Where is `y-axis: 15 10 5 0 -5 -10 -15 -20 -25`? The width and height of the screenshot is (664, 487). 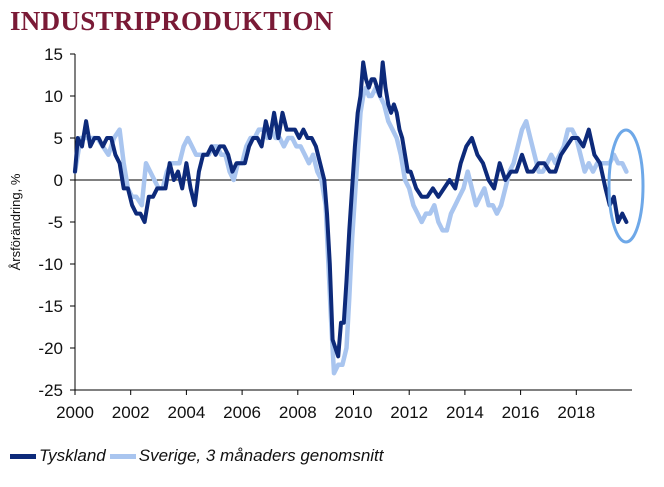 y-axis: 15 10 5 0 -5 -10 -15 -20 -25 is located at coordinates (57, 222).